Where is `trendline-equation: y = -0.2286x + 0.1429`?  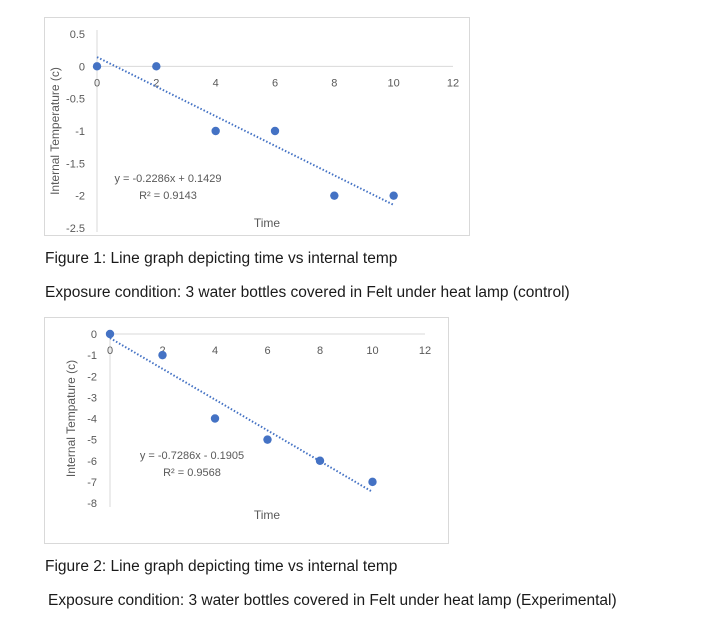 trendline-equation: y = -0.2286x + 0.1429 is located at coordinates (167, 179).